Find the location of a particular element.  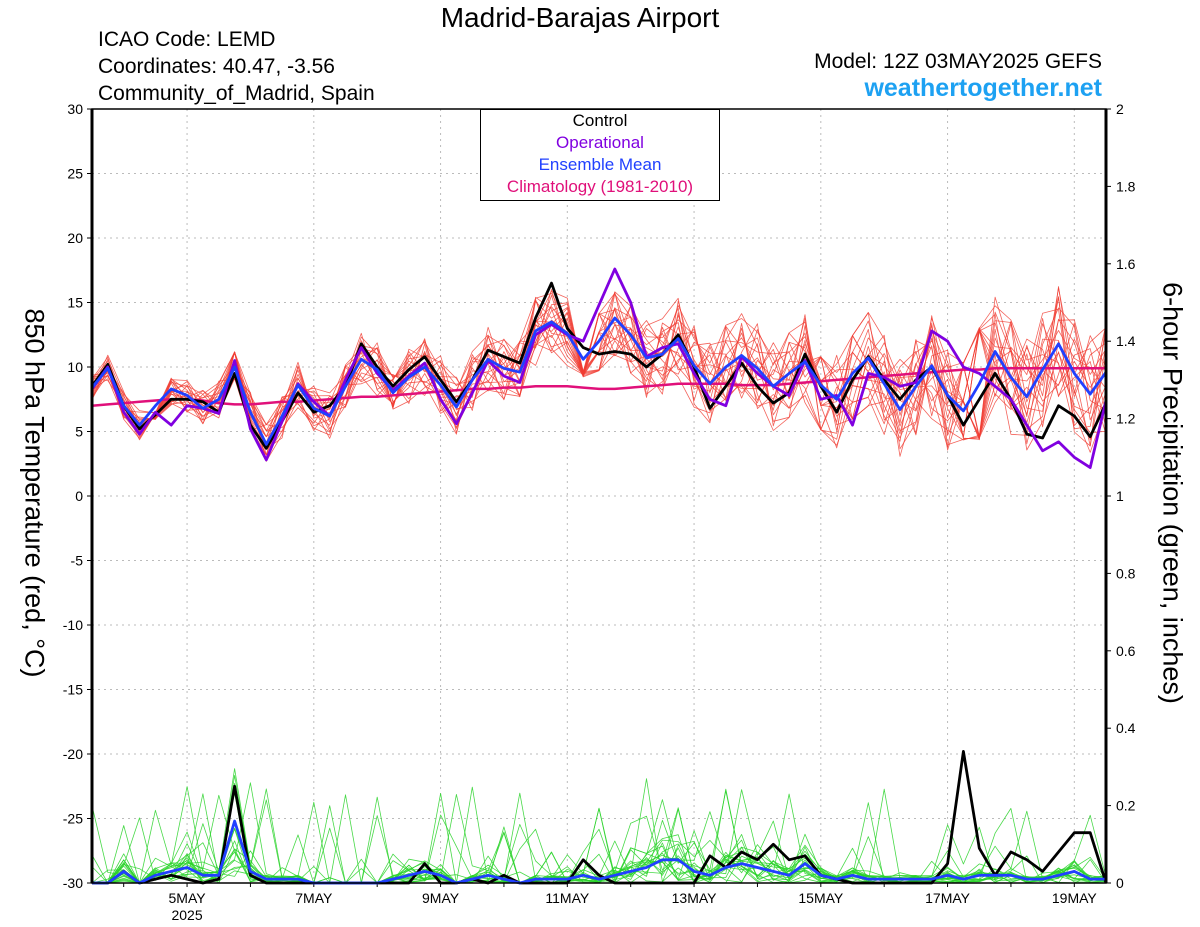

y2-tick-label: 0.6 is located at coordinates (1126, 651).